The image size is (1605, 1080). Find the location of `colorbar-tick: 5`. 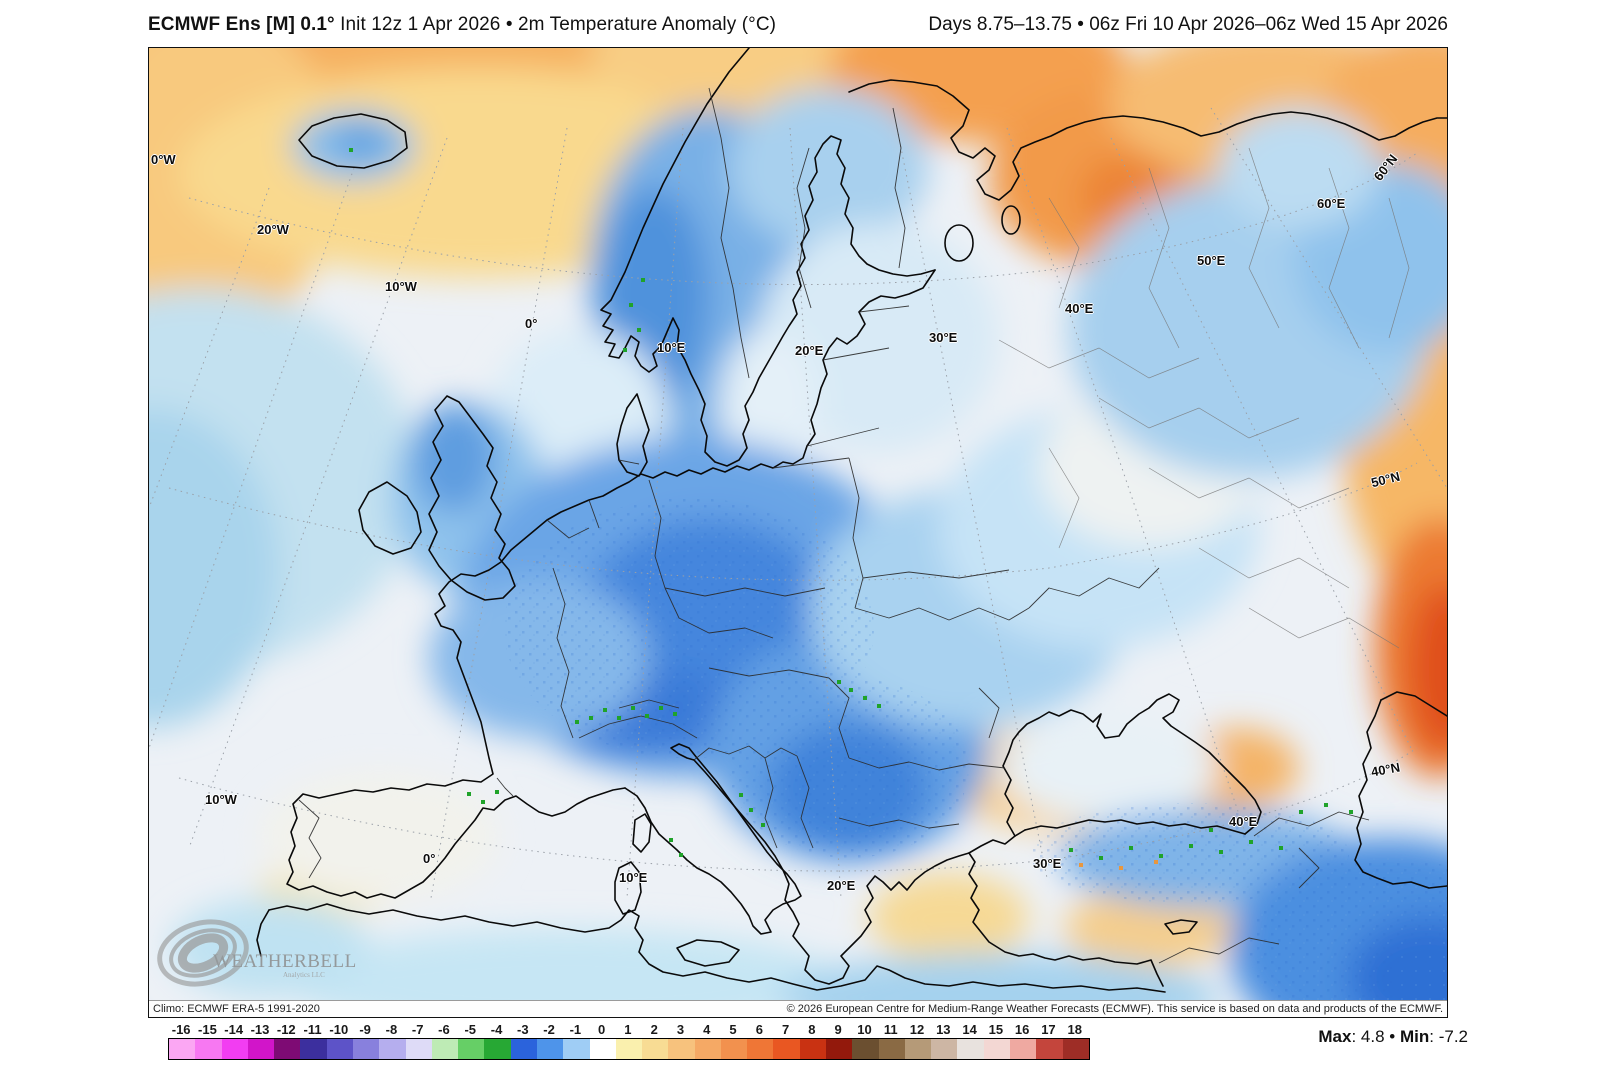

colorbar-tick: 5 is located at coordinates (733, 1029).